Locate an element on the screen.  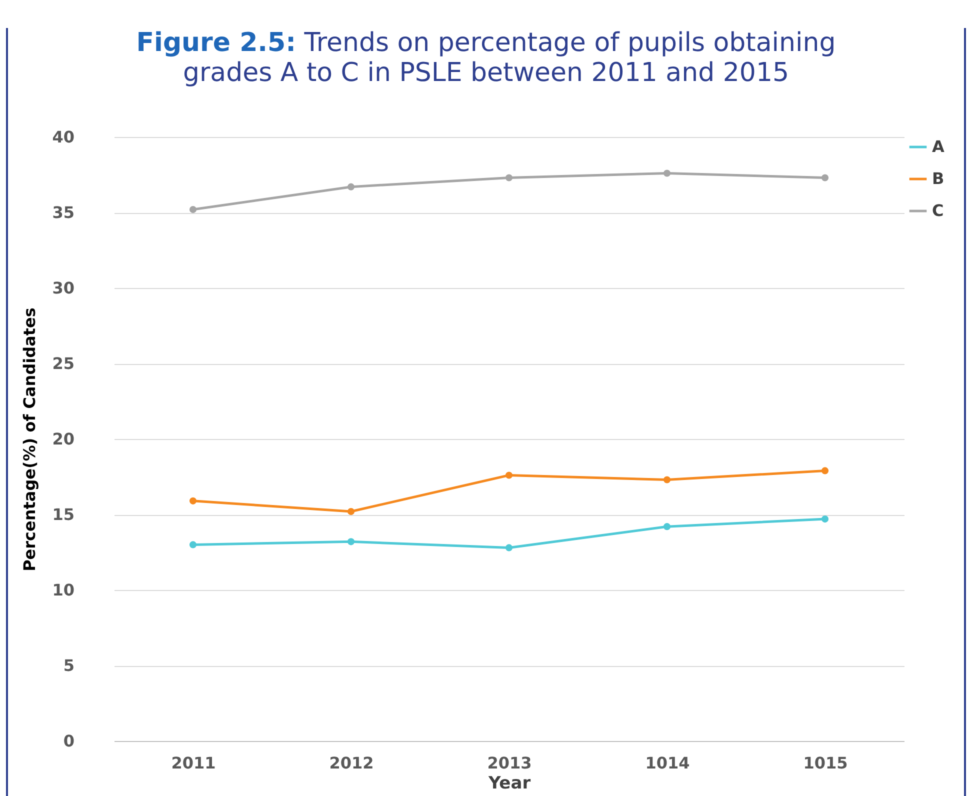
x-axis-title: Year is located at coordinates (509, 784).